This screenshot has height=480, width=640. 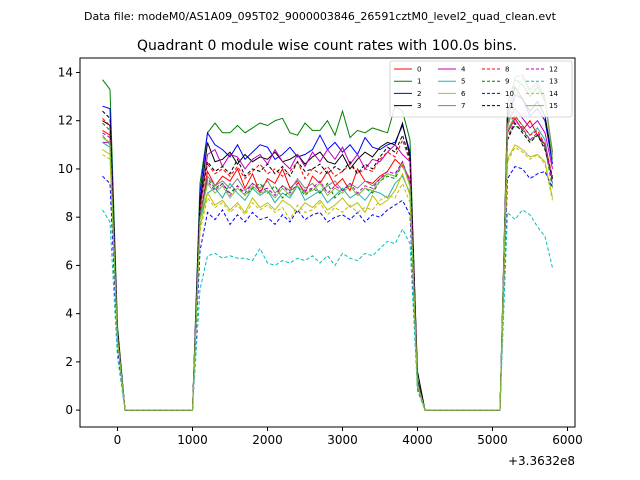 I want to click on legend-label-1: 1, so click(x=419, y=82).